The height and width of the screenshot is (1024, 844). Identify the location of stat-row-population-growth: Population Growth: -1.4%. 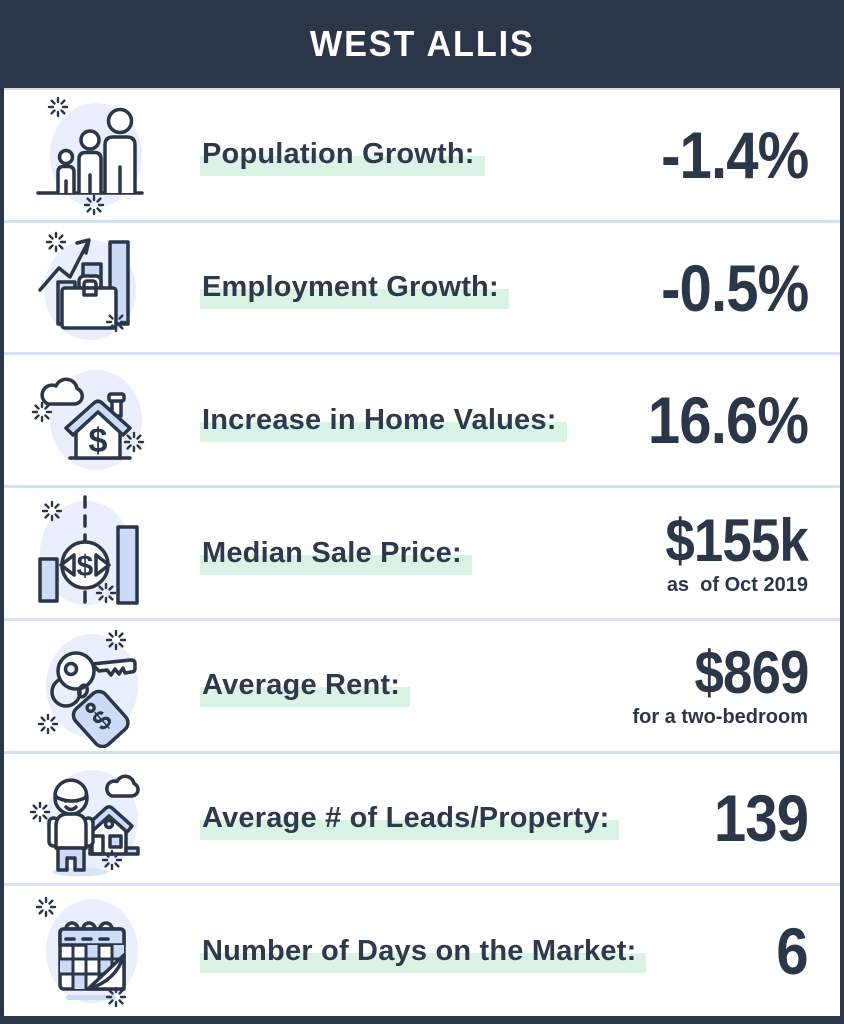
(422, 156).